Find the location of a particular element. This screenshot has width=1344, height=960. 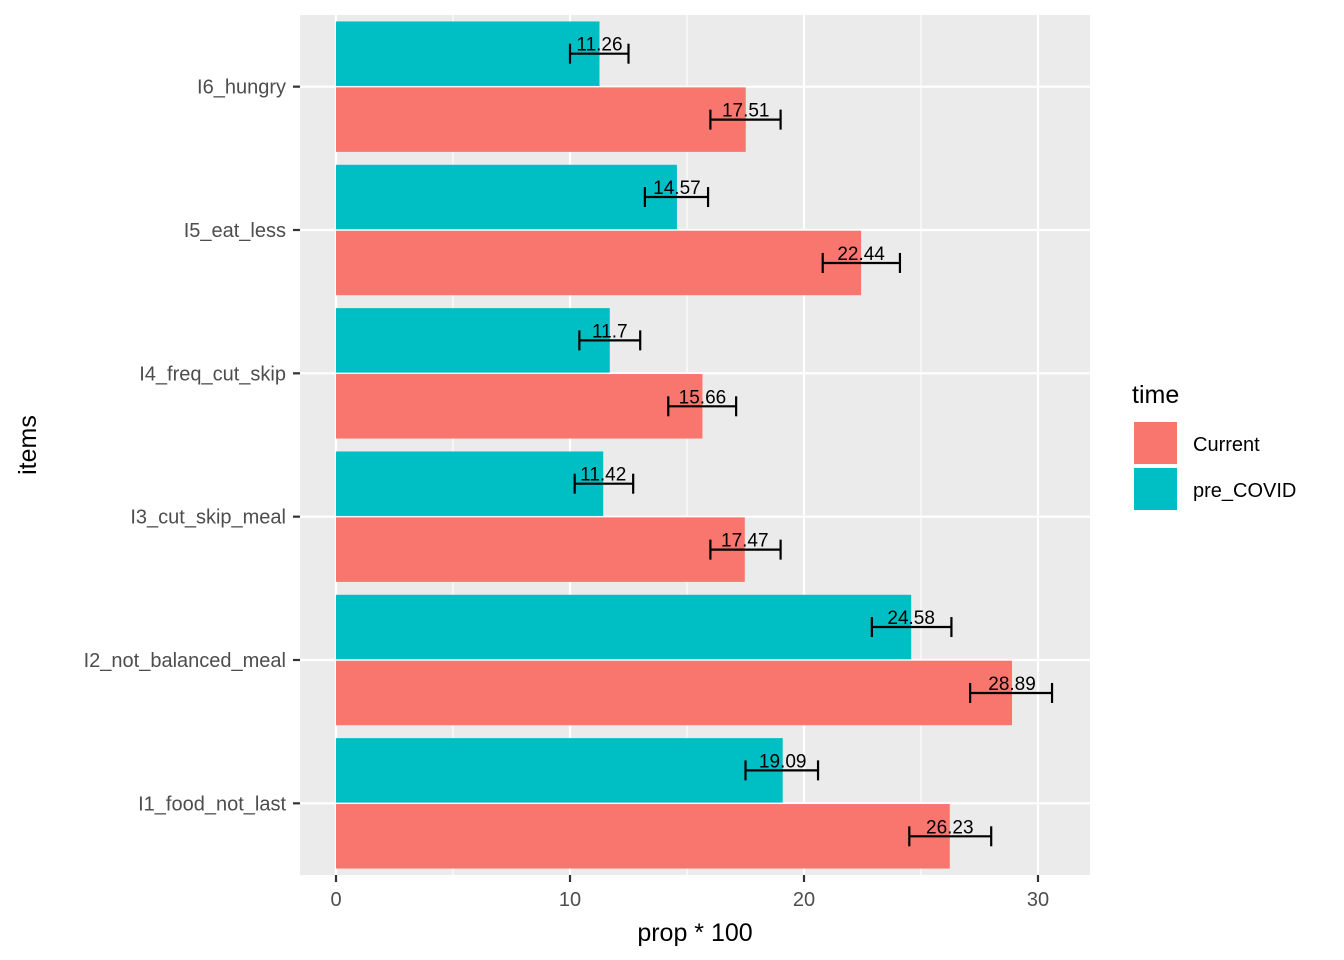

bar-current-i4-freq-cut-skip is located at coordinates (519, 406).